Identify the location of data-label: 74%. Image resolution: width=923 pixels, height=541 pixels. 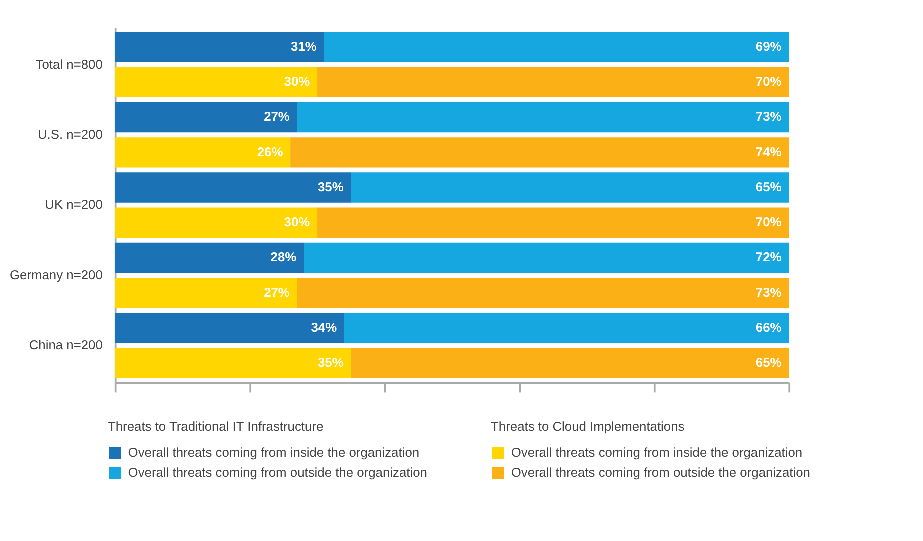
(769, 152).